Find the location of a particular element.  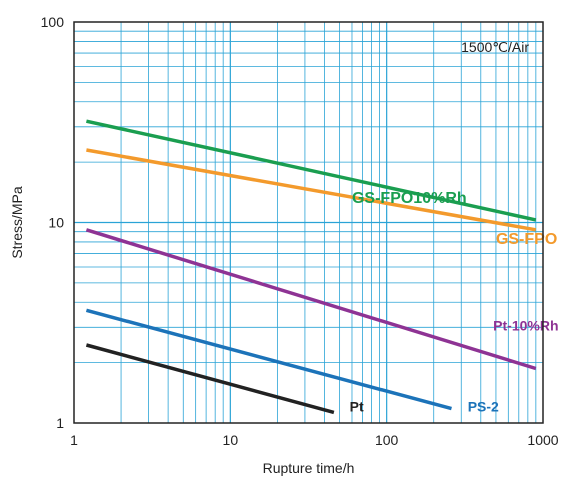

x-tick-label: 1000 is located at coordinates (542, 440).